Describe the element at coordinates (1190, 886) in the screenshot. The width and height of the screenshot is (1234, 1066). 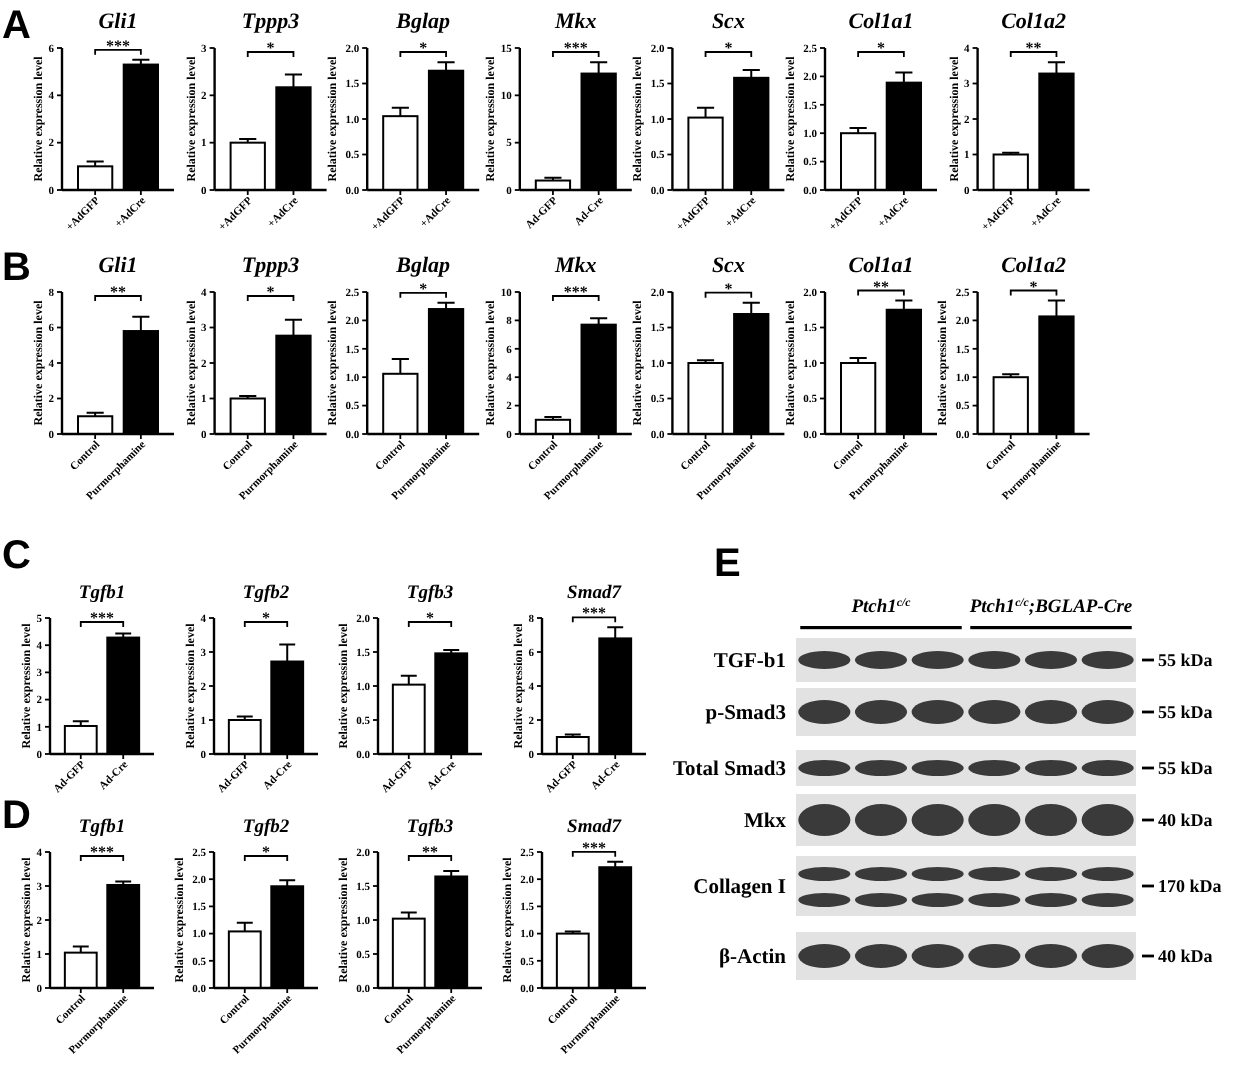
I see `category-label: 170 kDa` at that location.